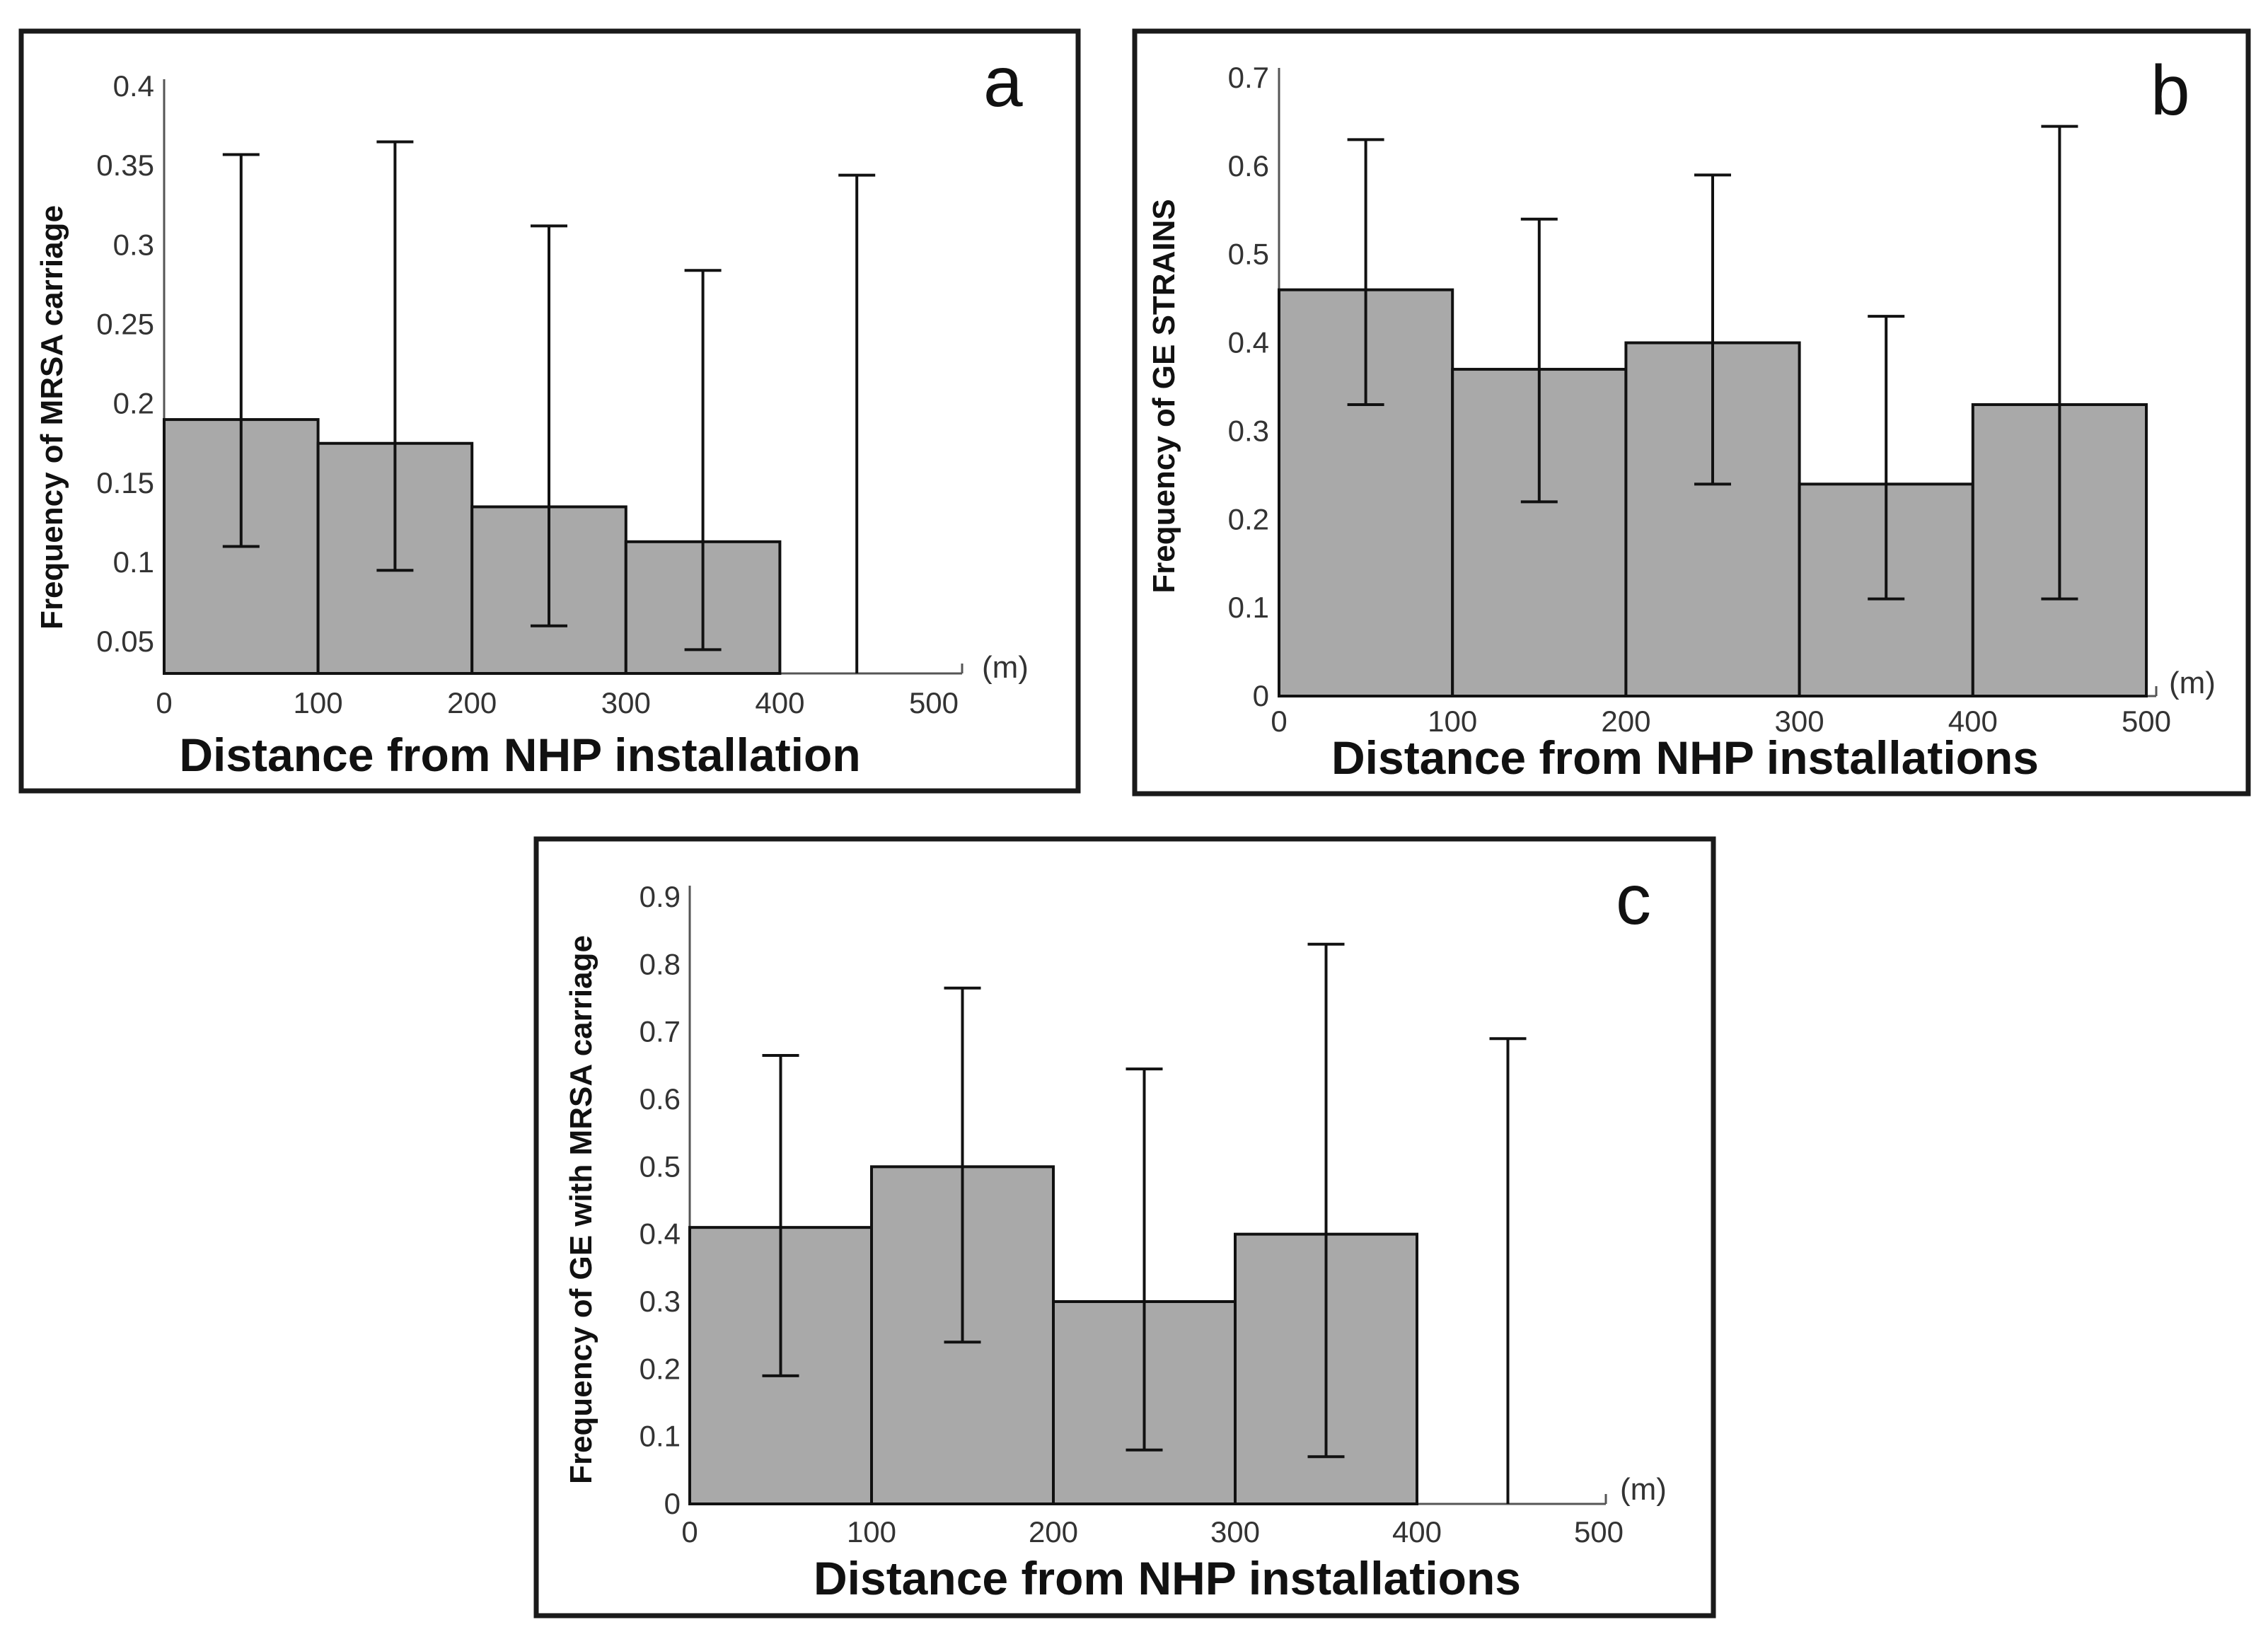 The height and width of the screenshot is (1627, 2268). What do you see at coordinates (1006, 667) in the screenshot?
I see `panel-a-x-unit: (m)` at bounding box center [1006, 667].